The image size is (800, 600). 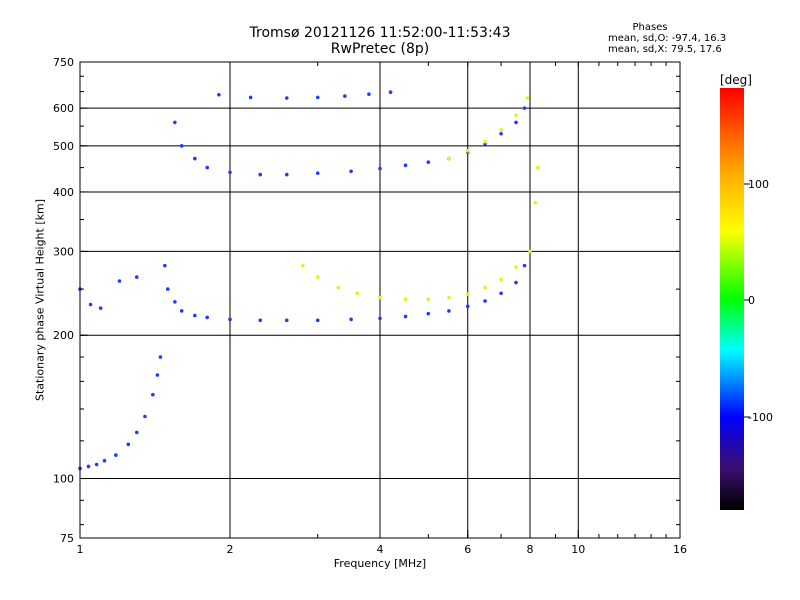 I want to click on colorbar, so click(x=732, y=299).